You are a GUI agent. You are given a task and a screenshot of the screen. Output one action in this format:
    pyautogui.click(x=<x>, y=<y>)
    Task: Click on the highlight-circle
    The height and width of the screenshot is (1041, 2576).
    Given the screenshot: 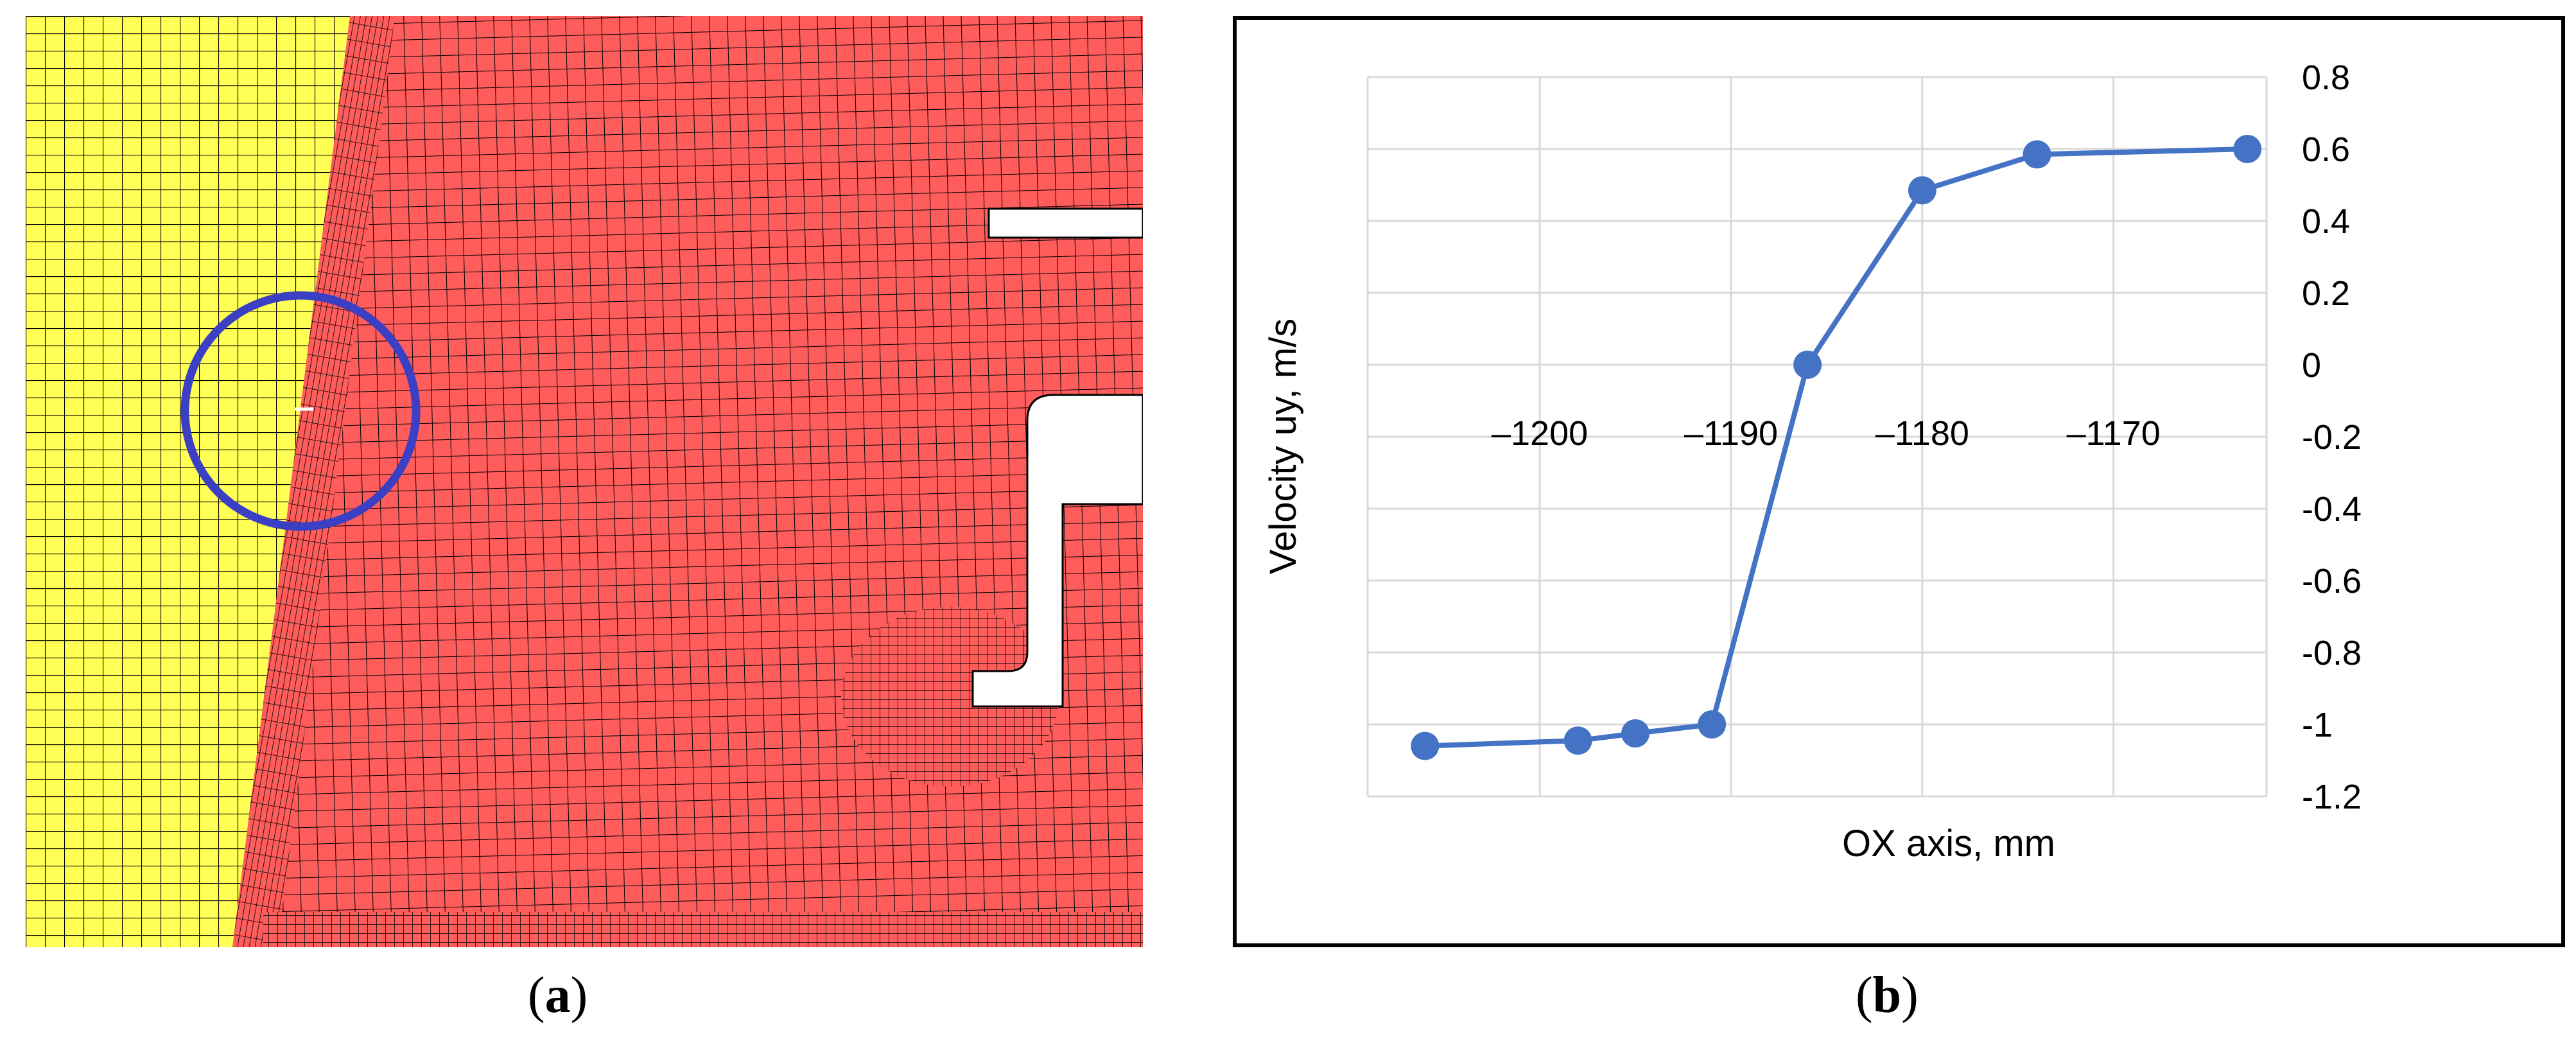 What is the action you would take?
    pyautogui.click(x=300, y=411)
    